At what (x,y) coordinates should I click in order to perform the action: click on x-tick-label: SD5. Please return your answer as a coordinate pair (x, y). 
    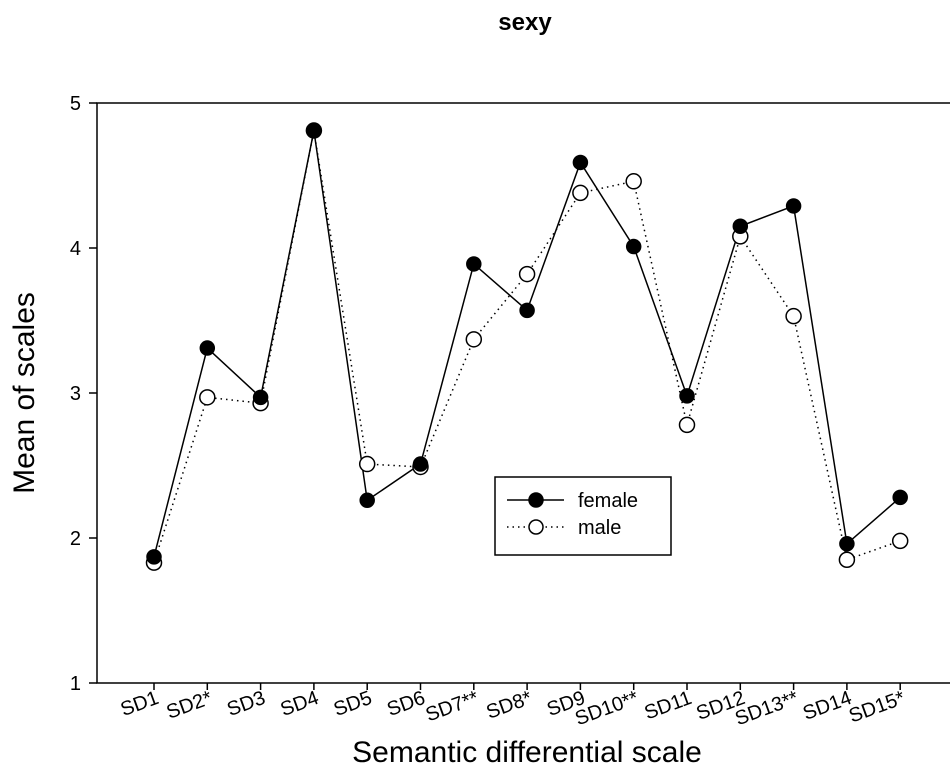
    Looking at the image, I should click on (353, 704).